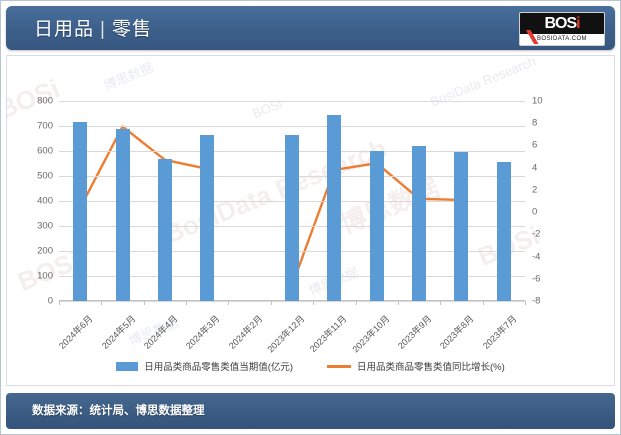 Image resolution: width=621 pixels, height=435 pixels. What do you see at coordinates (45, 226) in the screenshot?
I see `y-axis-left-tick-label: 300` at bounding box center [45, 226].